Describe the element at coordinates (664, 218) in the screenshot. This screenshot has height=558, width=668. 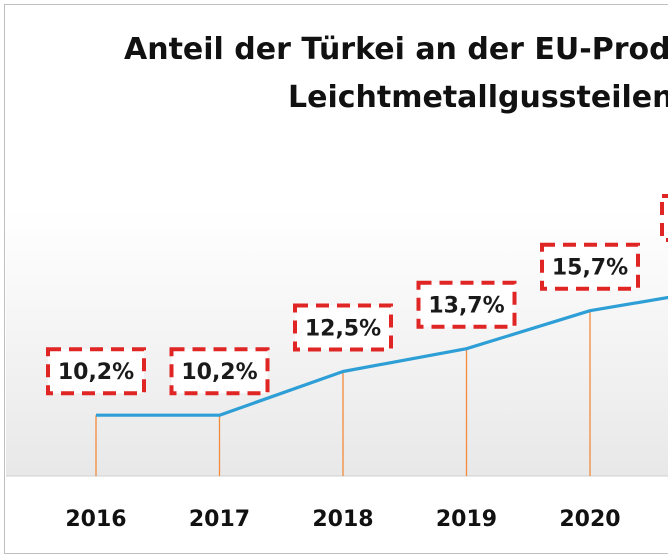
I see `value-label-box-offscreen` at that location.